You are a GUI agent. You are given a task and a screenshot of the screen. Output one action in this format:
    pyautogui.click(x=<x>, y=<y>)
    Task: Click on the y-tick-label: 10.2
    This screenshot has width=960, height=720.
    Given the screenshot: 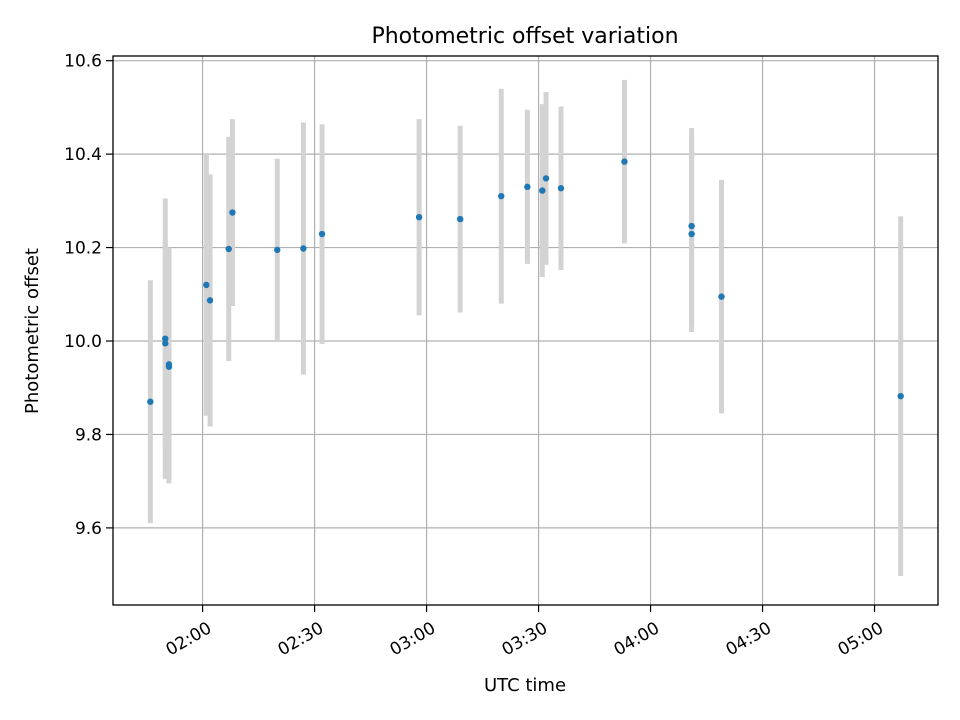 What is the action you would take?
    pyautogui.click(x=83, y=249)
    